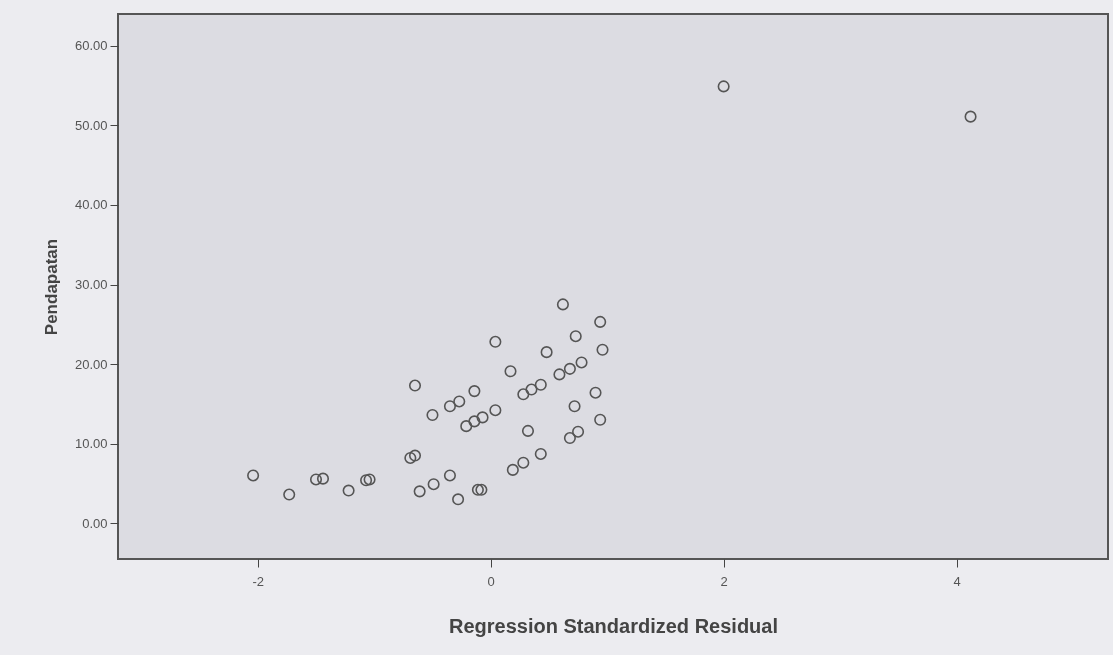 This screenshot has height=655, width=1113. I want to click on x-tick-label: -2, so click(258, 581).